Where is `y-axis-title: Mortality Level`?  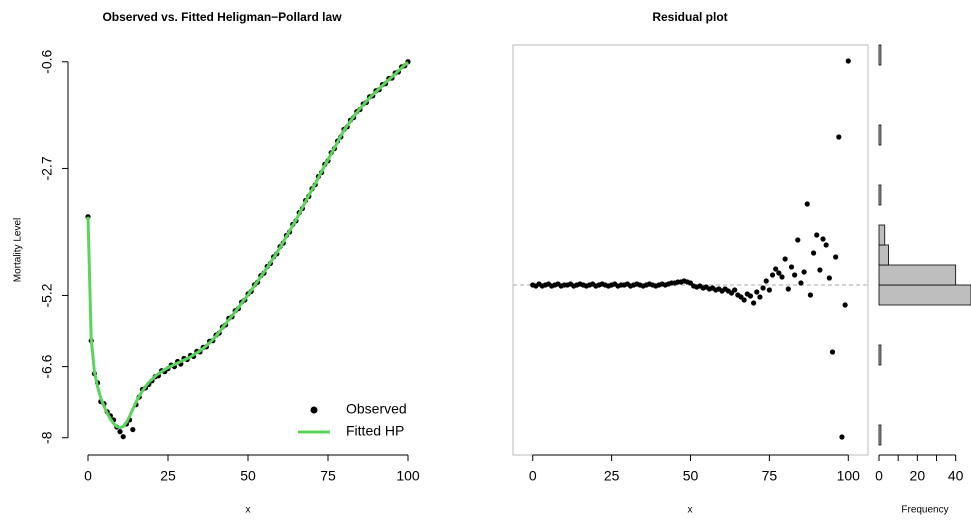 y-axis-title: Mortality Level is located at coordinates (18, 250).